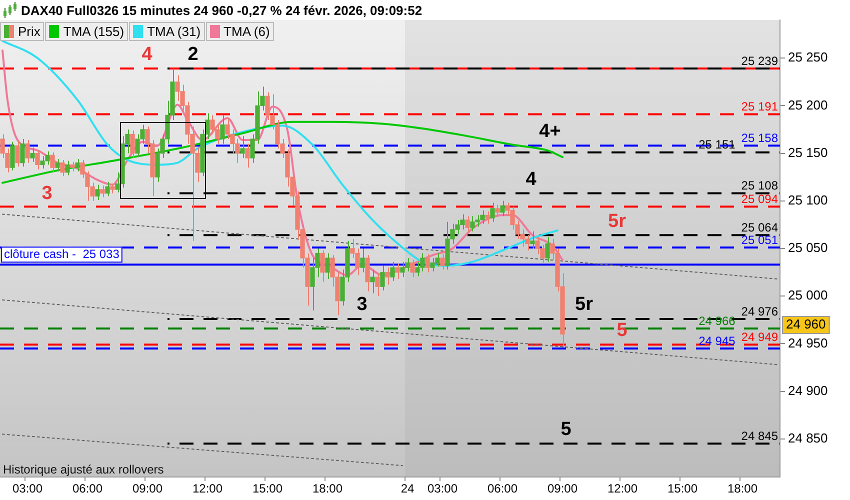  What do you see at coordinates (759, 199) in the screenshot?
I see `ref-line-label: 25 094` at bounding box center [759, 199].